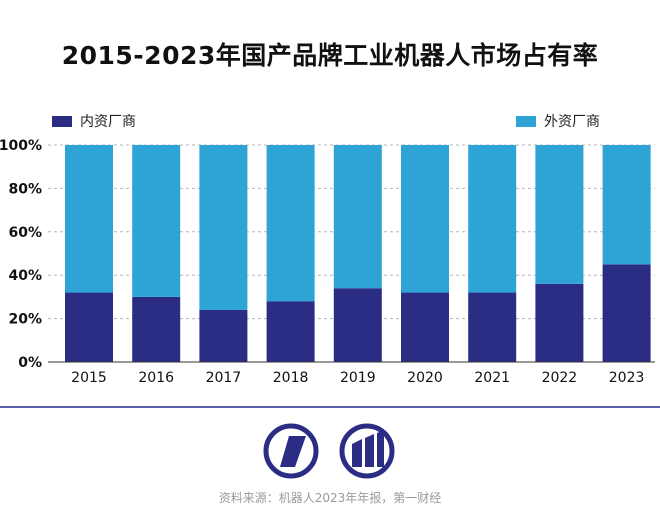 This screenshot has height=518, width=660. Describe the element at coordinates (358, 378) in the screenshot. I see `x-tick-label: 2019` at that location.